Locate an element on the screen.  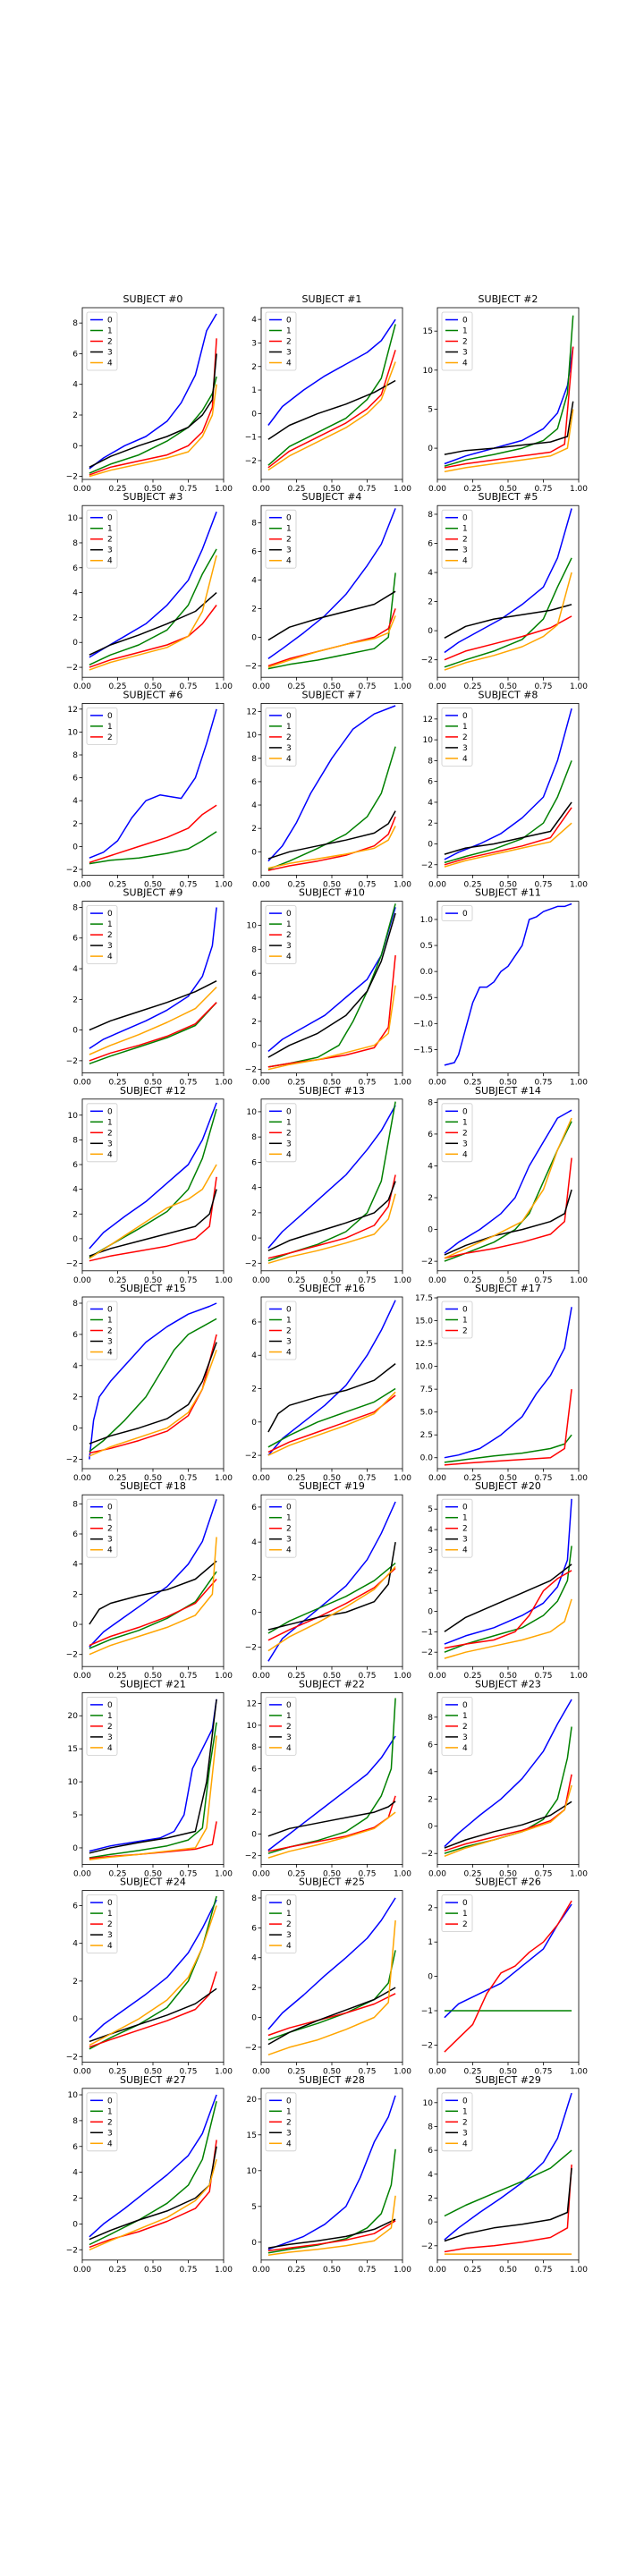
subplot-title: SUBJECT #8 is located at coordinates (508, 694).